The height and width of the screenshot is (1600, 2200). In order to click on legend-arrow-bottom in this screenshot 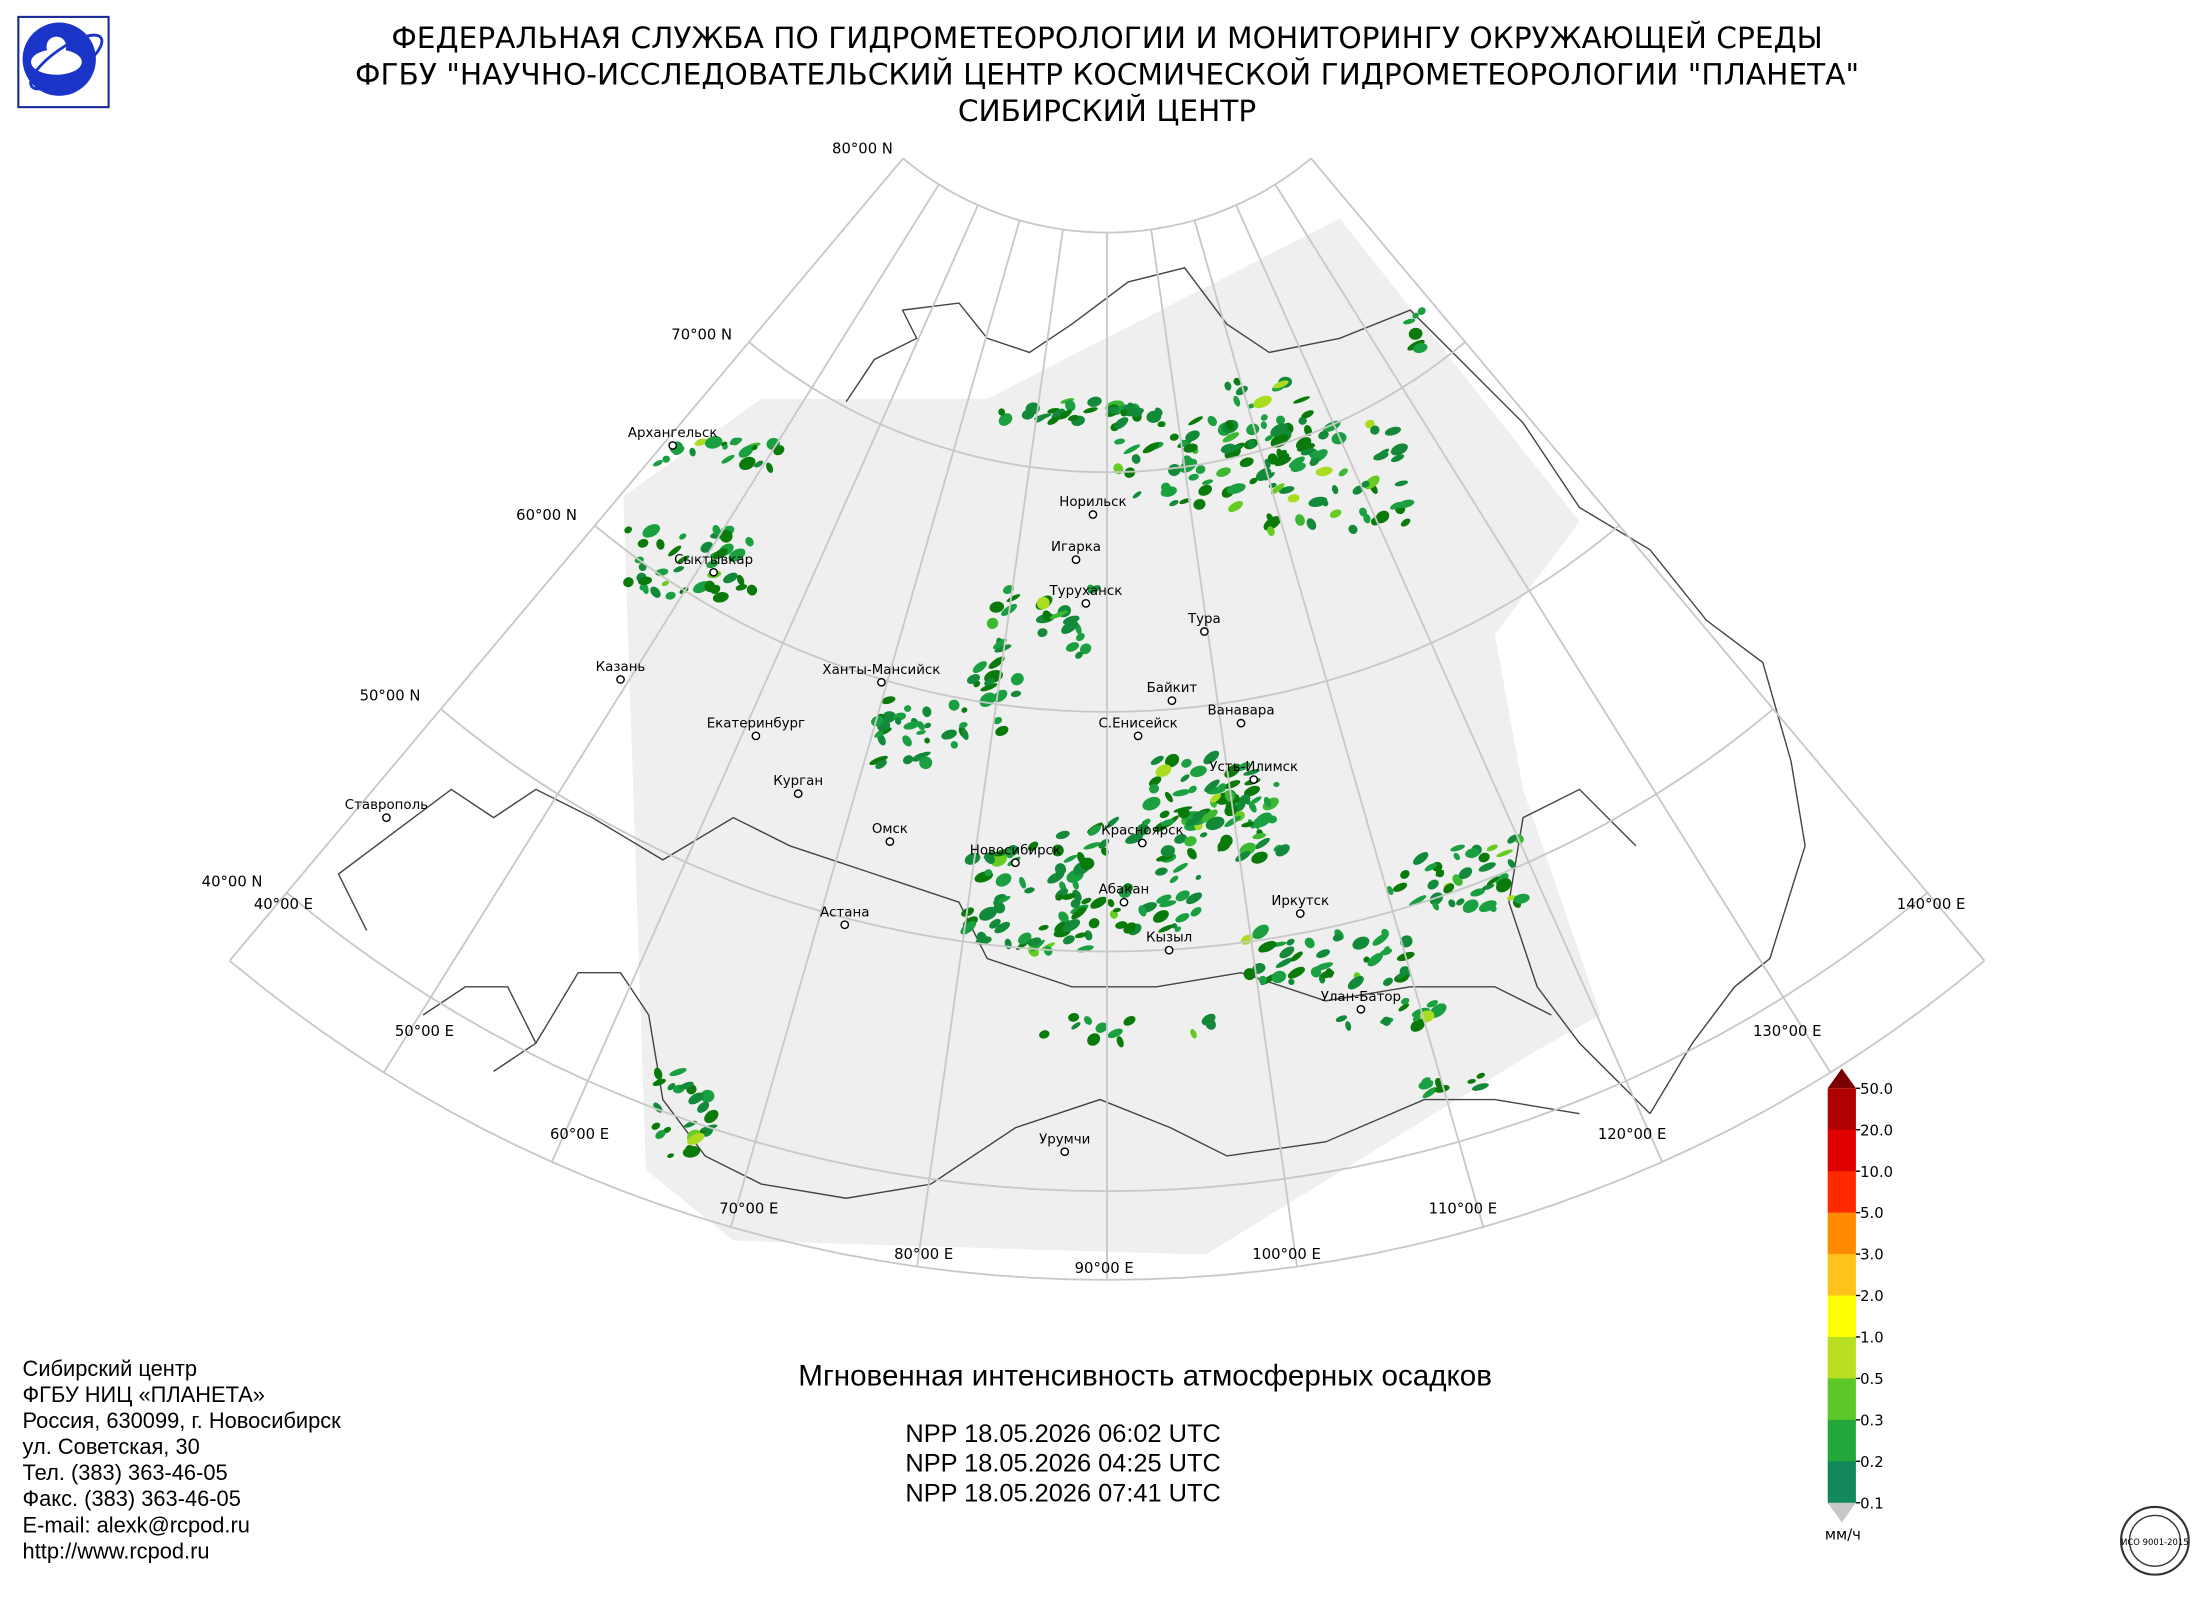, I will do `click(1841, 1512)`.